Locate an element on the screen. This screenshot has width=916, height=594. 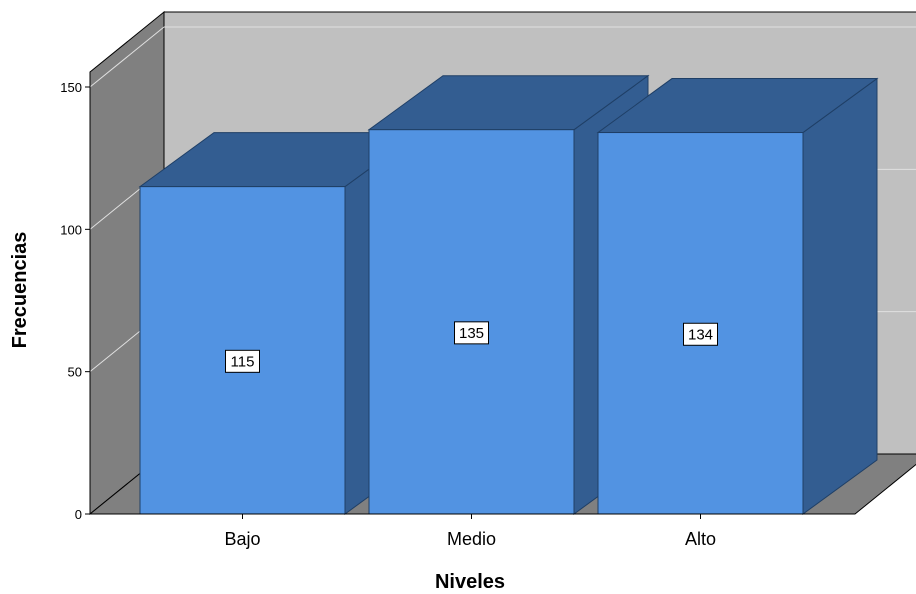
y-tick-label: 150 is located at coordinates (71, 87).